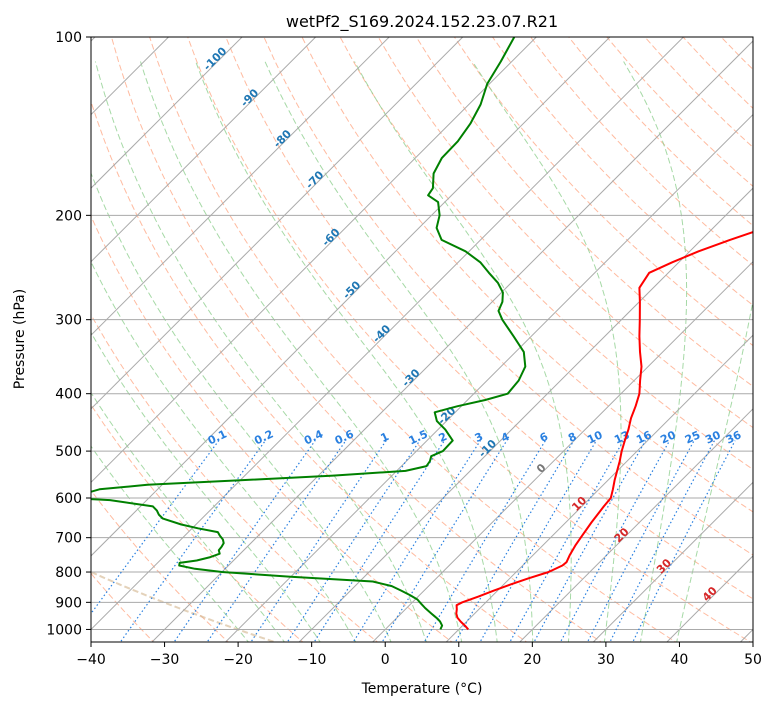 This screenshot has height=712, width=775. Describe the element at coordinates (385, 660) in the screenshot. I see `x-tick-label: 0` at that location.